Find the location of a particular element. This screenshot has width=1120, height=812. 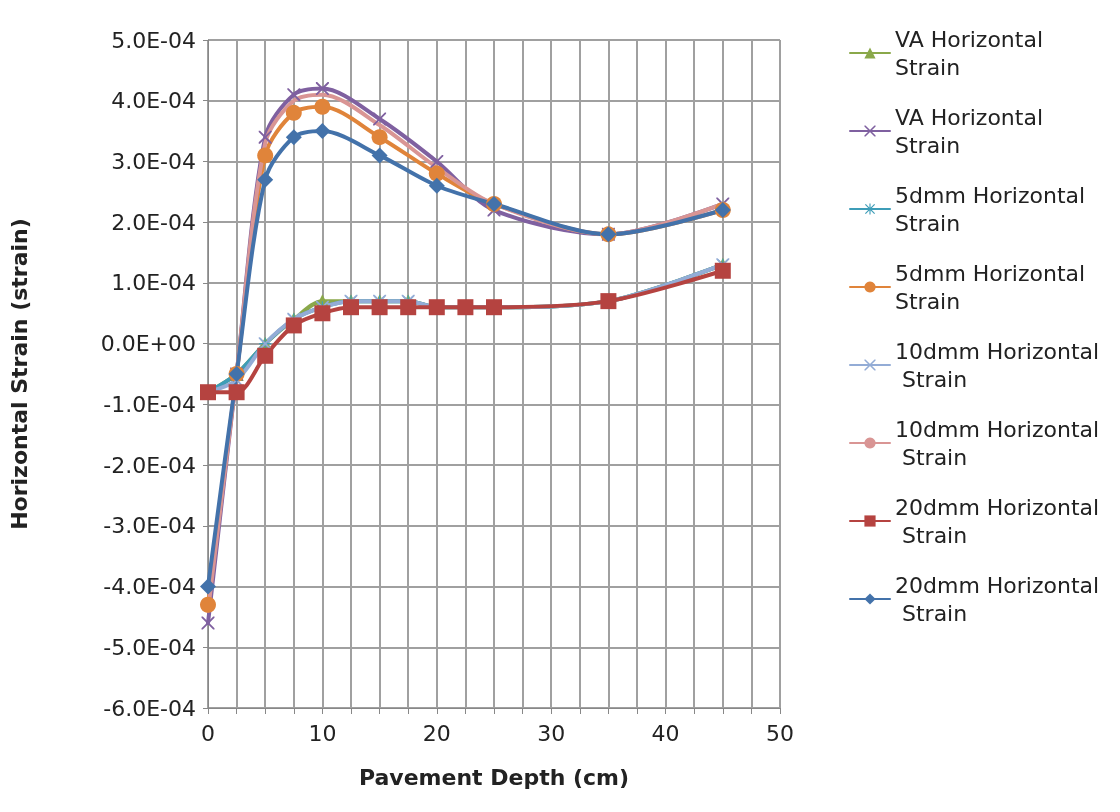

y-tick-label: 0.0E+00 is located at coordinates (148, 344).